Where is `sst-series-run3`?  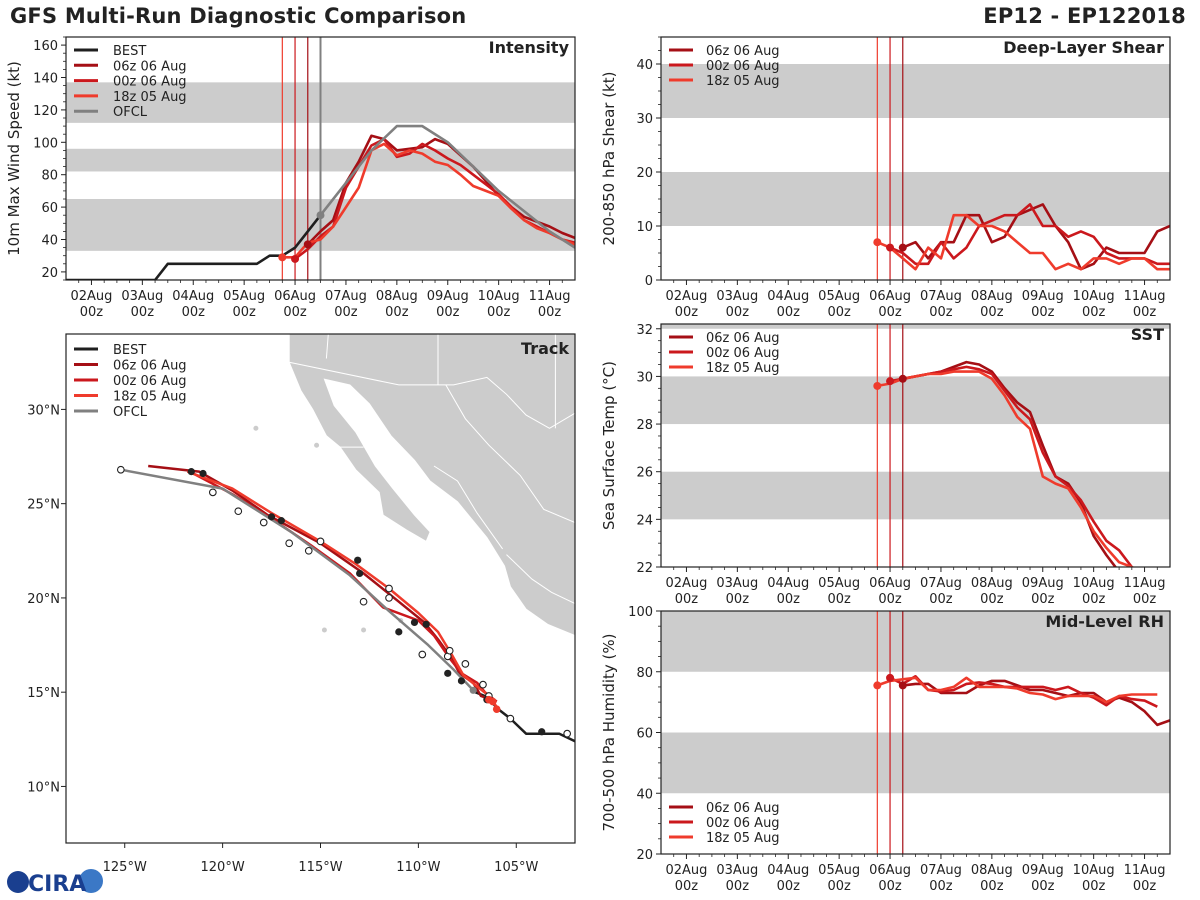 sst-series-run3 is located at coordinates (1006, 468).